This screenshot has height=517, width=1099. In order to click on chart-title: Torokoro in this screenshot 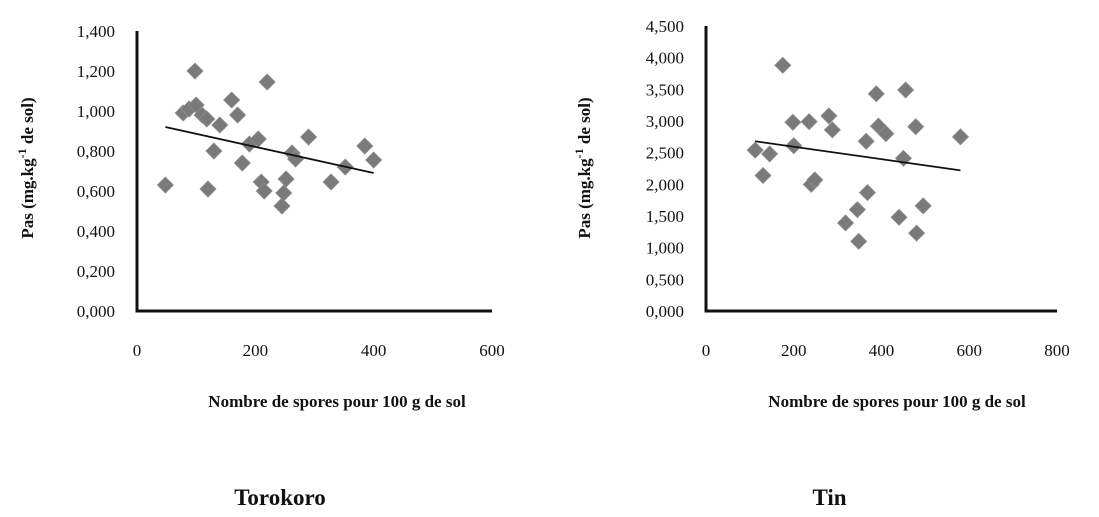, I will do `click(280, 497)`.